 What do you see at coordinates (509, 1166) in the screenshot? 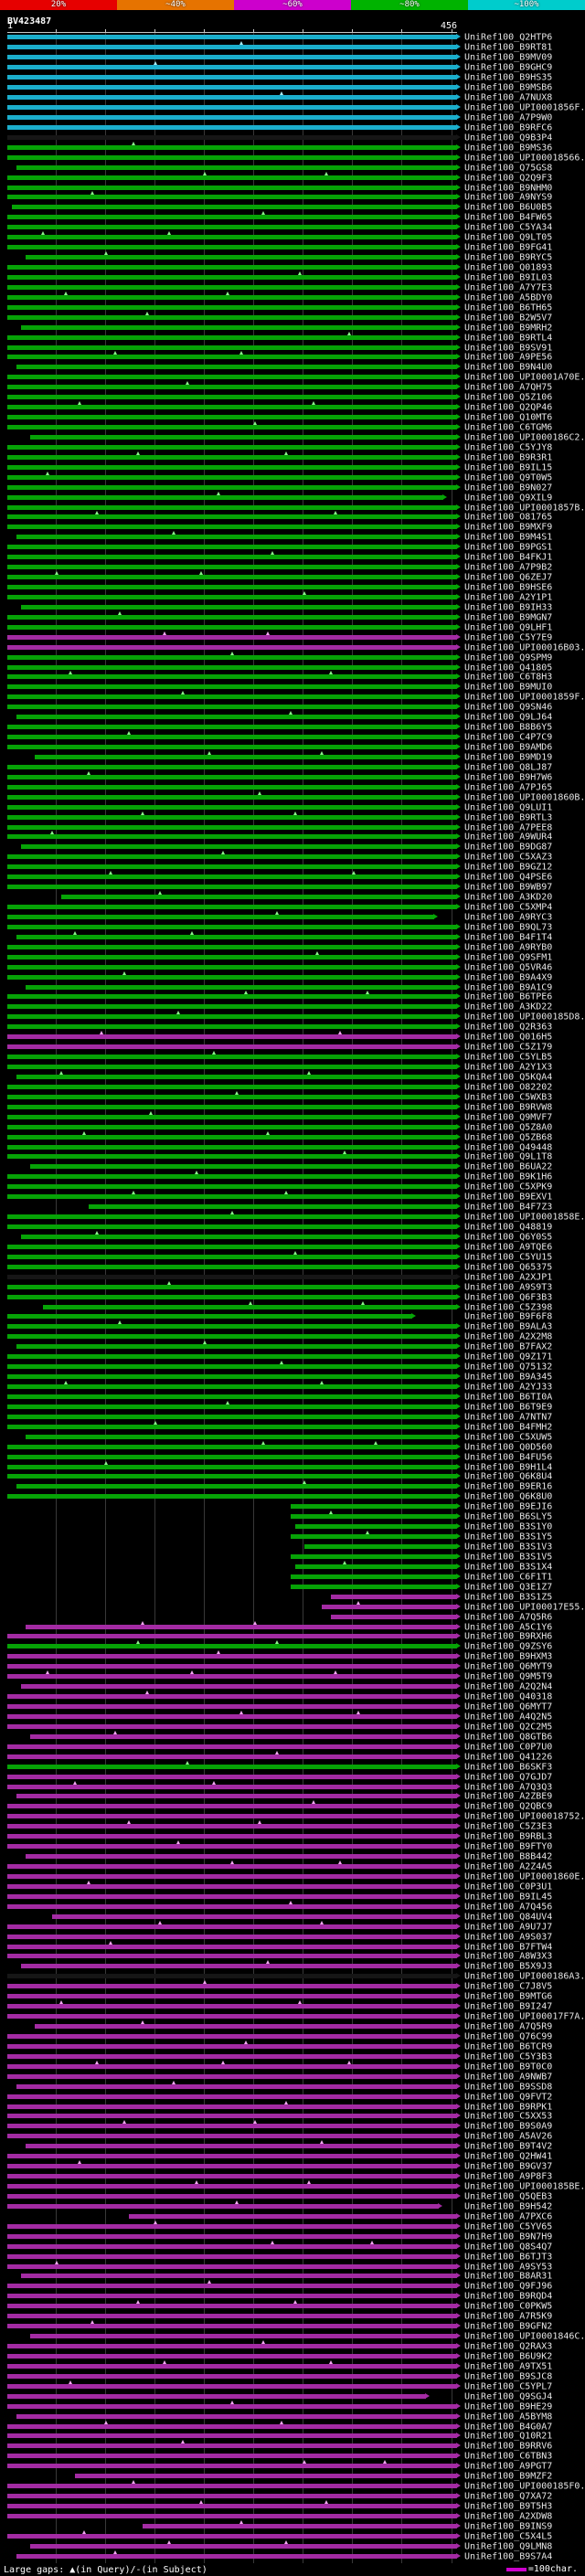
I see `hit-label: UniRef100_B6UA22` at bounding box center [509, 1166].